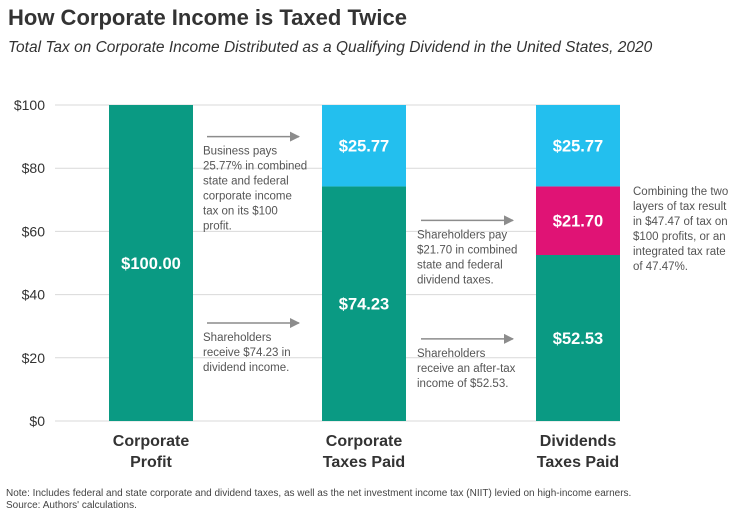 This screenshot has width=739, height=514. What do you see at coordinates (71, 505) in the screenshot?
I see `source-text: Source: Authors' calculations.` at bounding box center [71, 505].